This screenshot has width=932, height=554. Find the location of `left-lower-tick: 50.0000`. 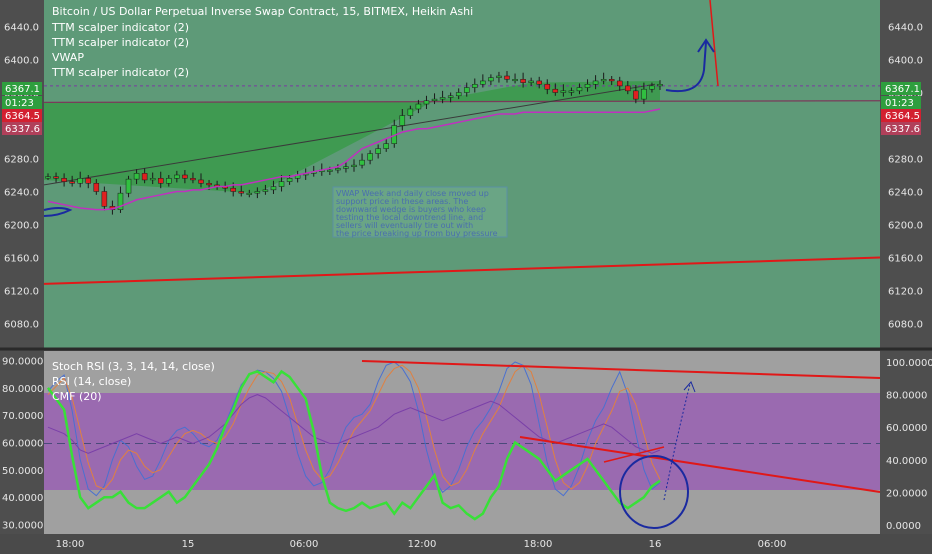

left-lower-tick: 50.0000 is located at coordinates (22, 471).